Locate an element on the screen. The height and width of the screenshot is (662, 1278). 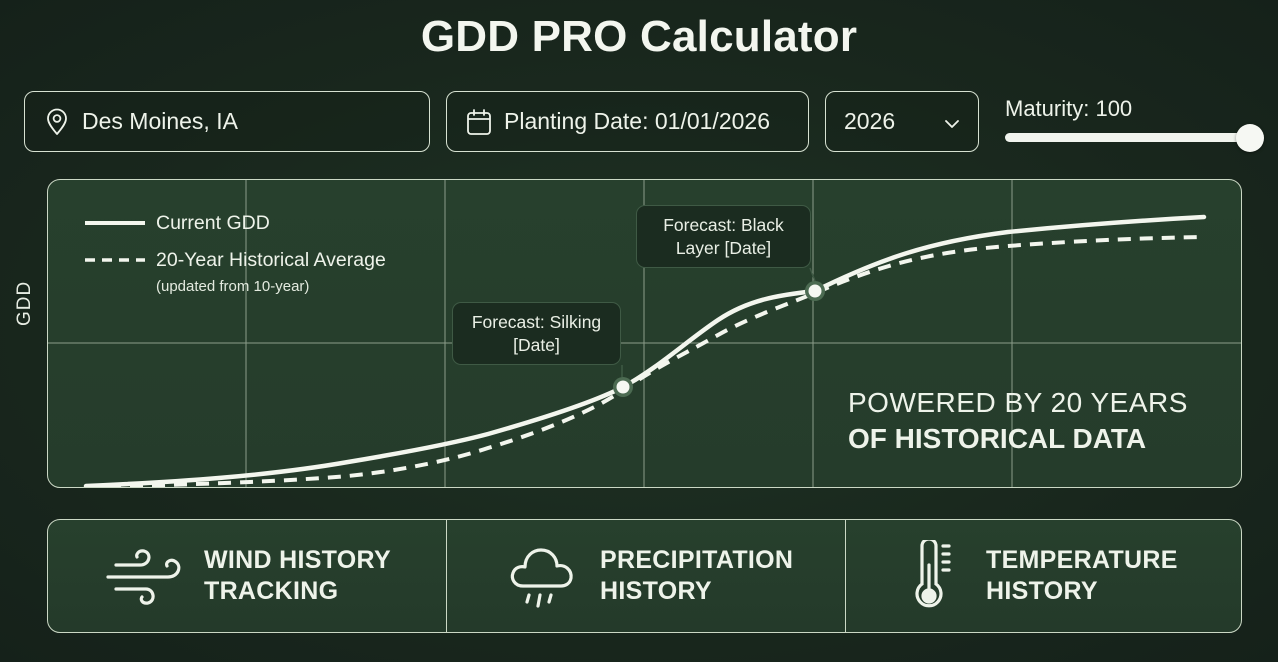
silking-marker is located at coordinates (623, 387).